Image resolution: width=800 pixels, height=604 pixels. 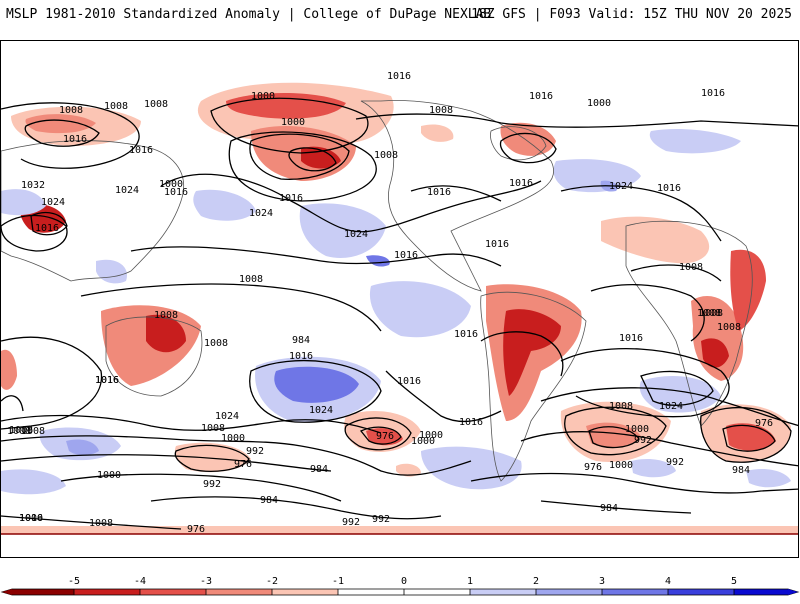 I want to click on colorbar-tick-label: -2, so click(x=272, y=581).